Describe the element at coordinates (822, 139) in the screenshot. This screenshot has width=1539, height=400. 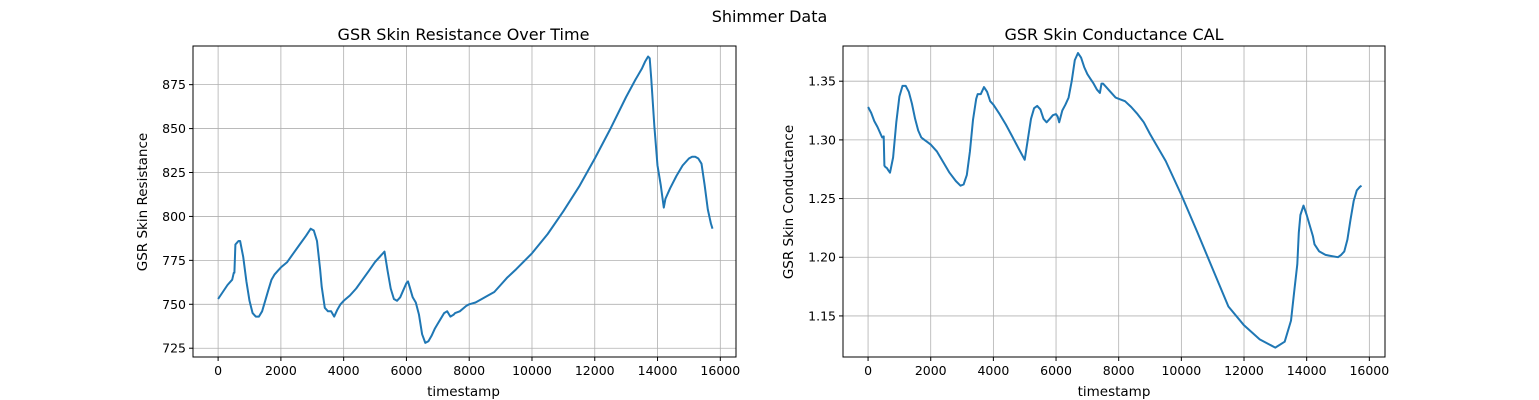
I see `conductance-y-tick-label: 1.30` at that location.